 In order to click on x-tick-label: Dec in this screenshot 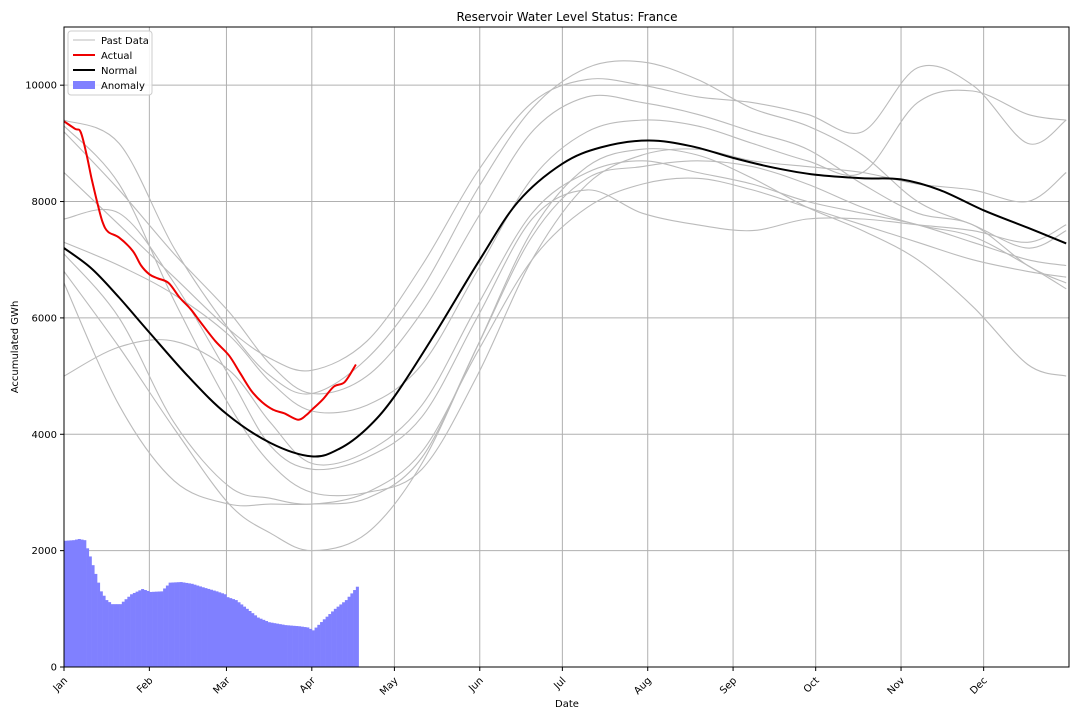, I will do `click(978, 685)`.